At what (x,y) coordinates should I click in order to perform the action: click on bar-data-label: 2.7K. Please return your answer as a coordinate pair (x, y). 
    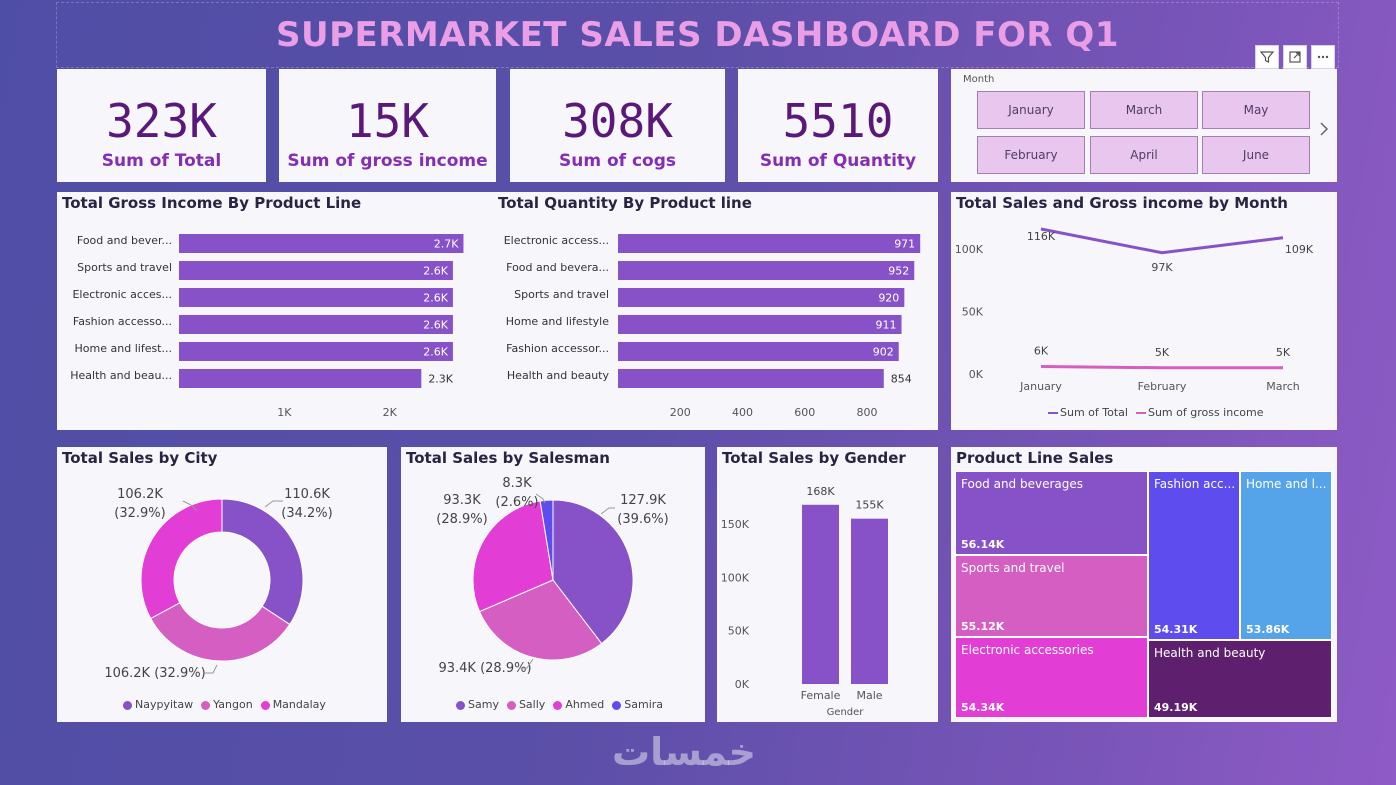
    Looking at the image, I should click on (446, 244).